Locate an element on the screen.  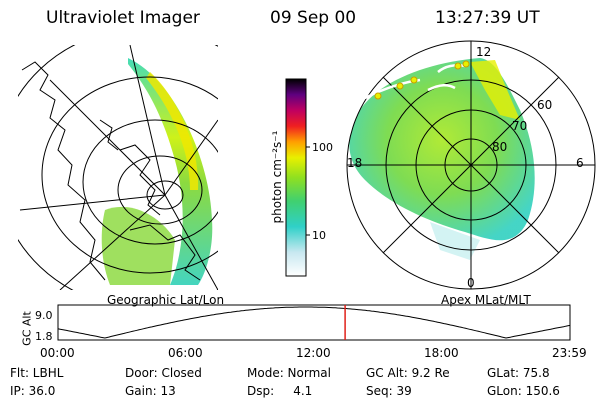
flt-info: Flt: LBHL is located at coordinates (37, 373).